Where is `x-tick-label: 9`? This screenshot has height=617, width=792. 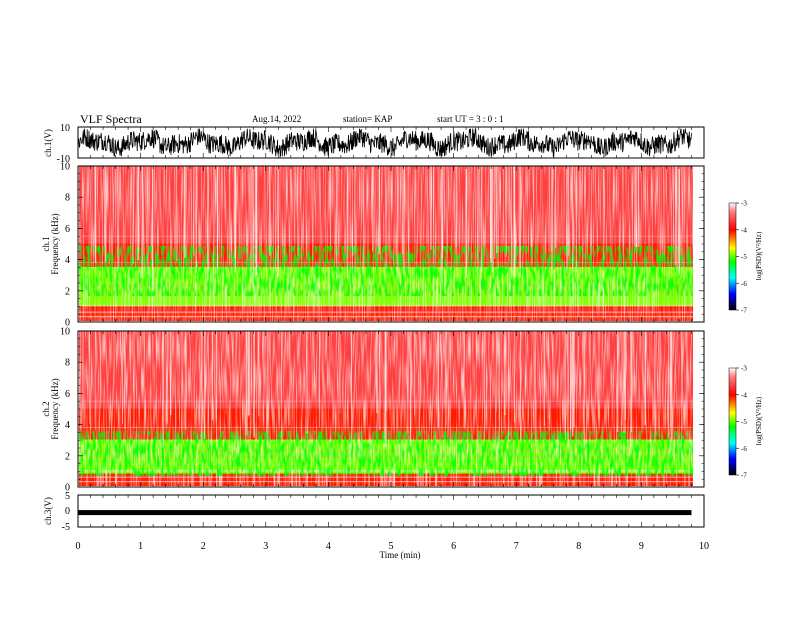 x-tick-label: 9 is located at coordinates (641, 546).